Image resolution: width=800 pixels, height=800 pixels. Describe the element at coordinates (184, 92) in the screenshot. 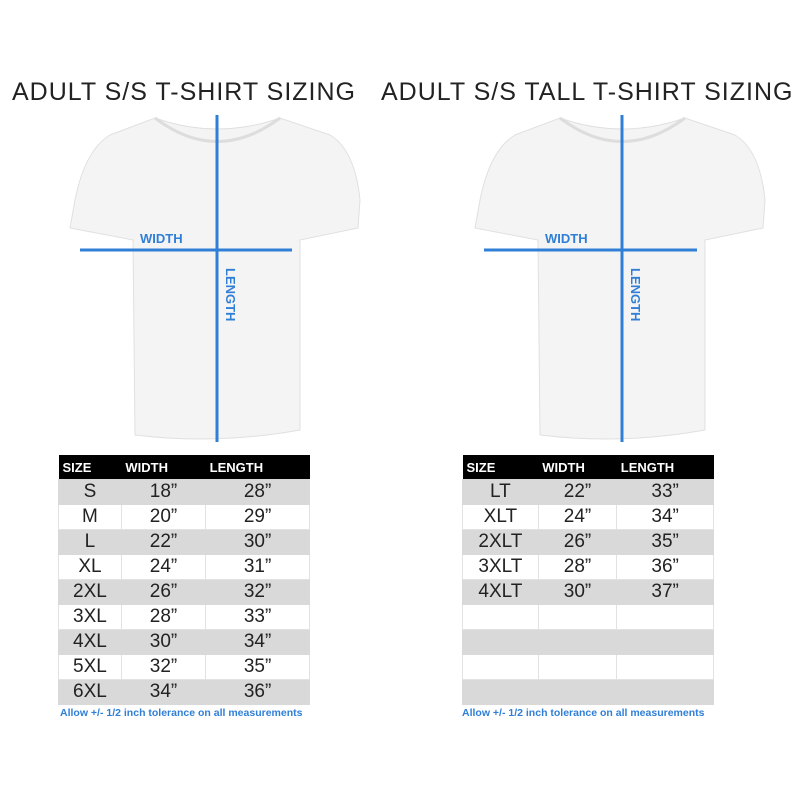

I see `left-title: ADULT S/S T-SHIRT SIZING` at that location.